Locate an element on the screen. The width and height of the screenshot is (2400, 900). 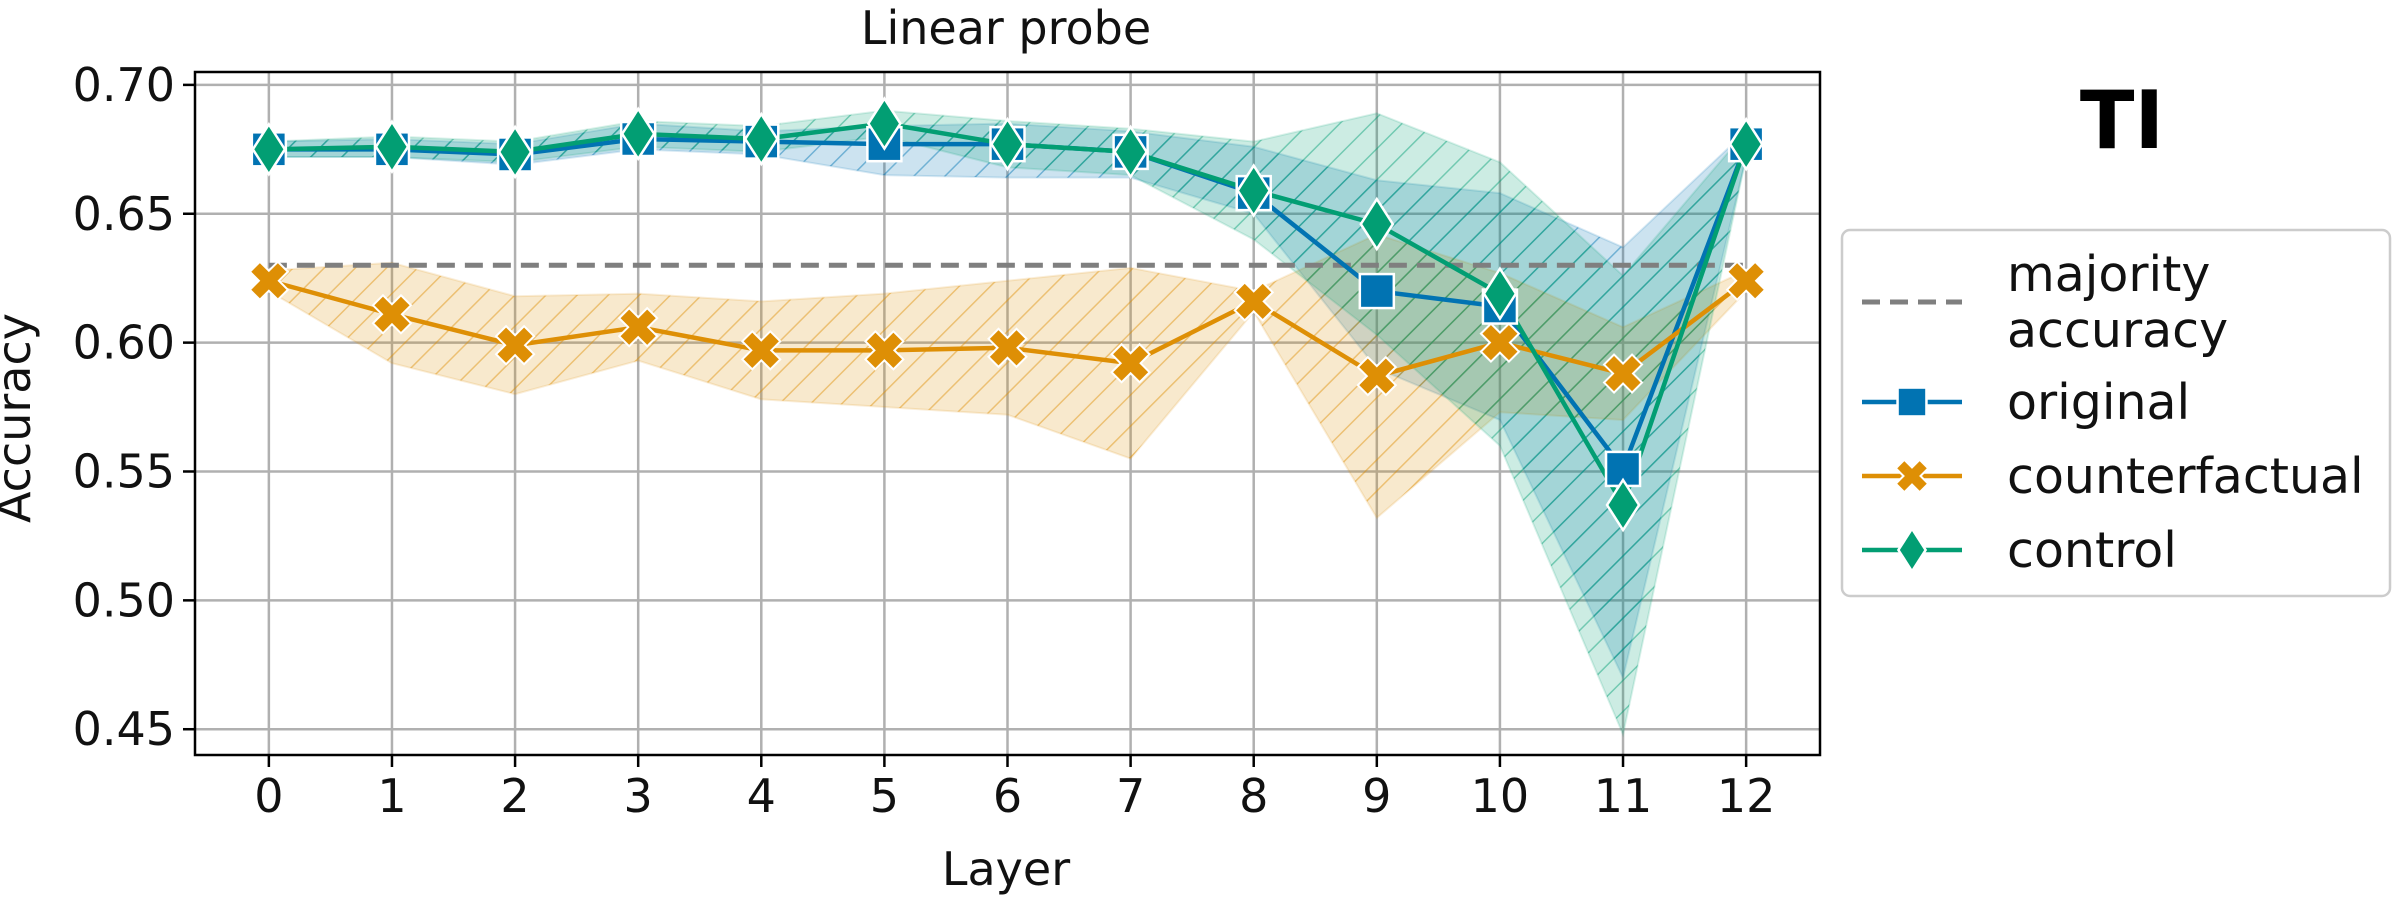
x-tick-label: 1 is located at coordinates (391, 796).